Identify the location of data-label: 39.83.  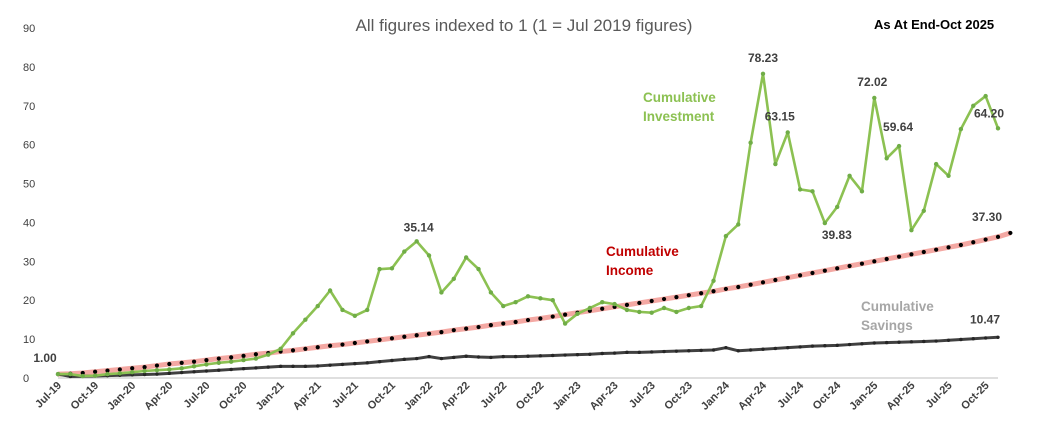
(837, 235).